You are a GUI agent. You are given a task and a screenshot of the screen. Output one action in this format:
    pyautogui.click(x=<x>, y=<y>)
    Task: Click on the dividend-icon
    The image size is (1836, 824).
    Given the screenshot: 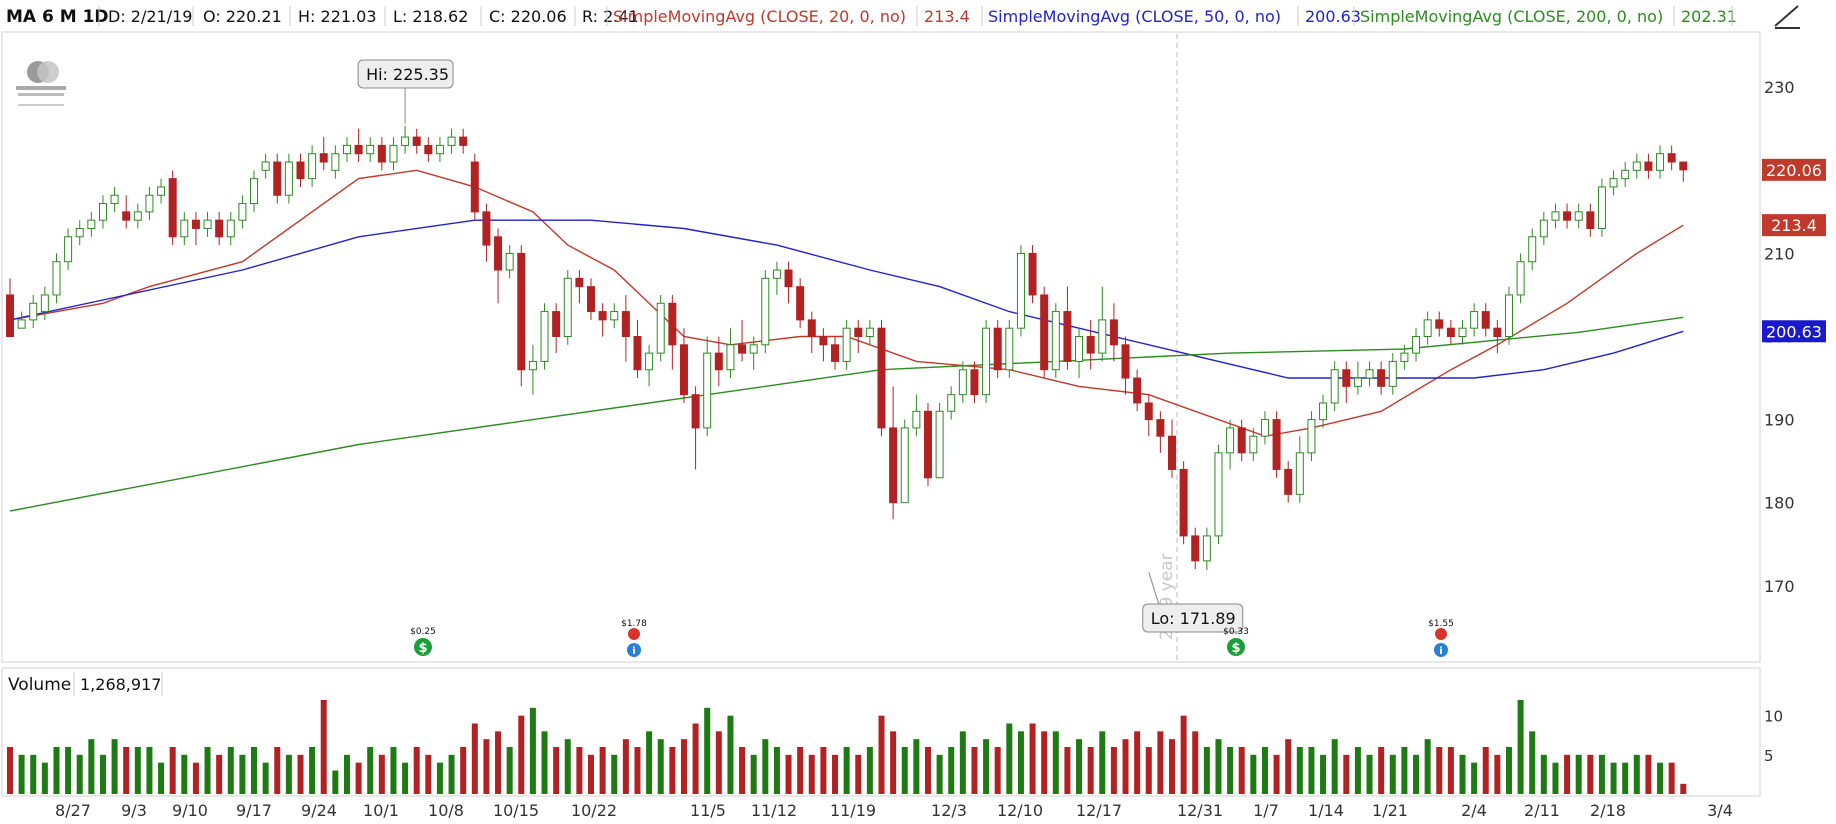 What is the action you would take?
    pyautogui.click(x=423, y=647)
    